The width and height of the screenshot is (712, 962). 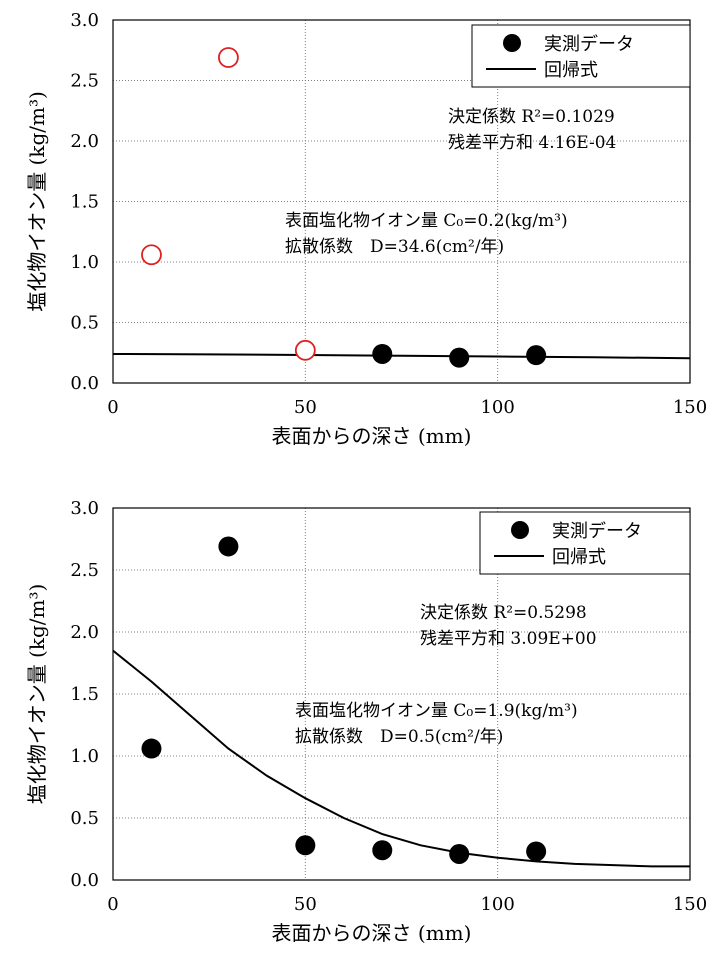 I want to click on annotation-c0: 表面塩化物イオン量 C₀=1.9(kg/m³), so click(x=436, y=711).